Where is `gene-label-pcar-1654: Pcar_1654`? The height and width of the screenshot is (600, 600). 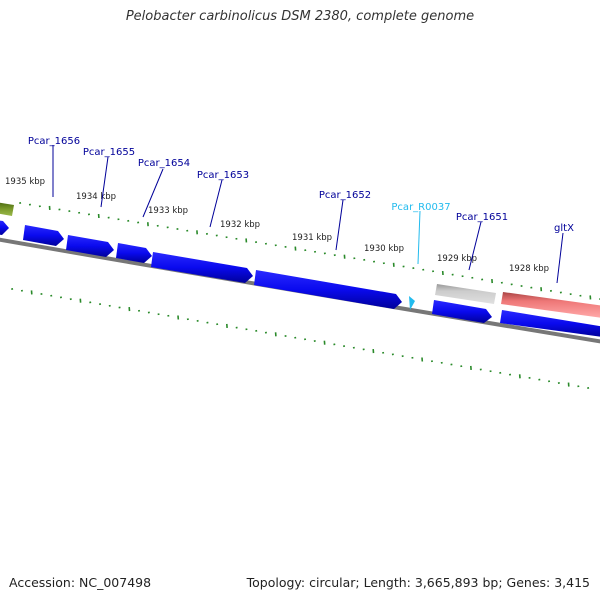 gene-label-pcar-1654: Pcar_1654 is located at coordinates (164, 163).